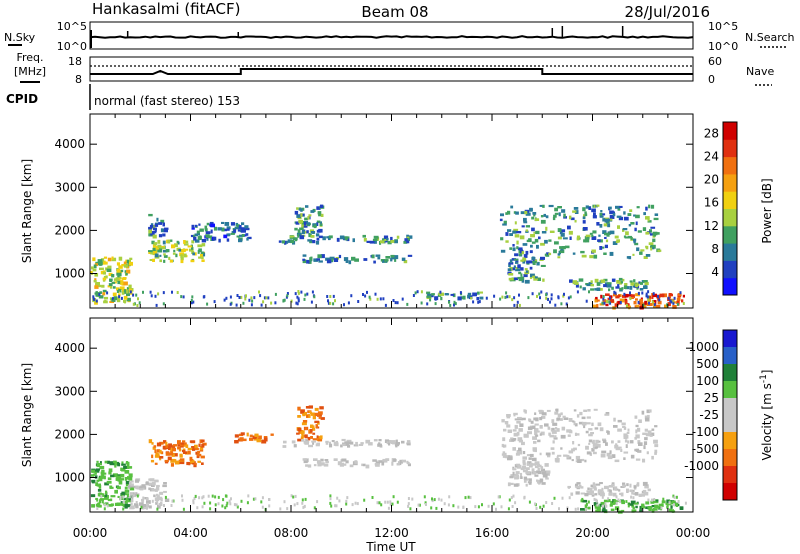 The width and height of the screenshot is (800, 554). What do you see at coordinates (69, 230) in the screenshot?
I see `y-tick-label: 2000` at bounding box center [69, 230].